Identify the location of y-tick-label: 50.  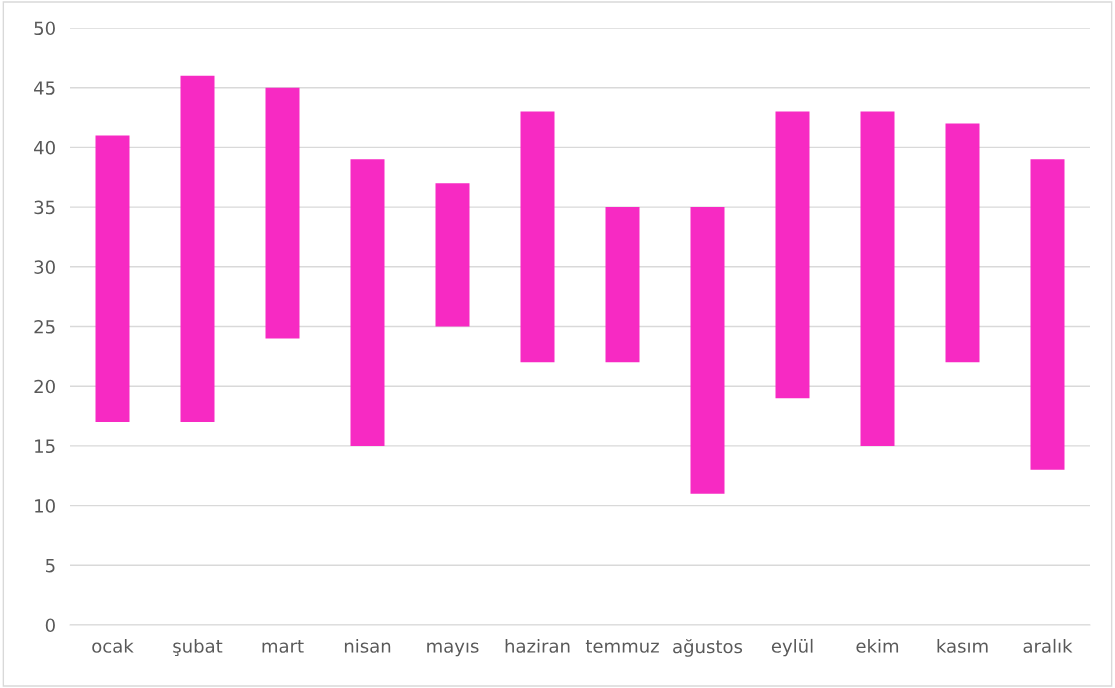
(44, 28).